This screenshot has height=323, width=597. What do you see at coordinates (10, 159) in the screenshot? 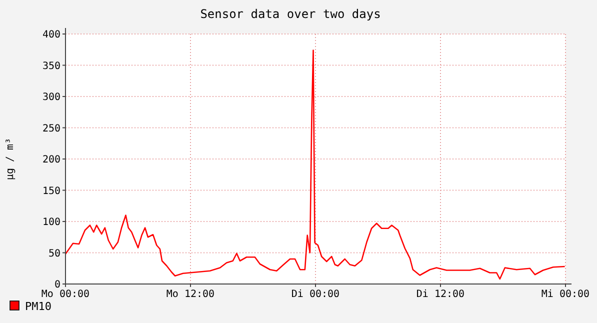
I see `y-axis-title: µg / m³` at bounding box center [10, 159].